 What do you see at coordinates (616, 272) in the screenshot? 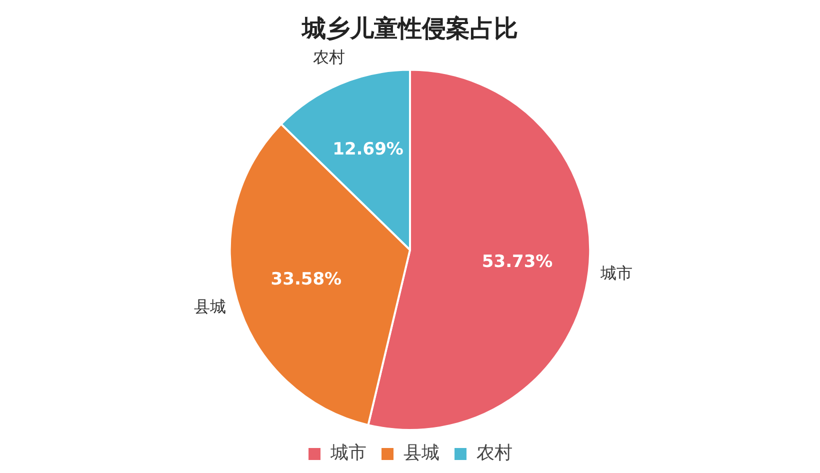
I see `slice-label: 城市` at bounding box center [616, 272].